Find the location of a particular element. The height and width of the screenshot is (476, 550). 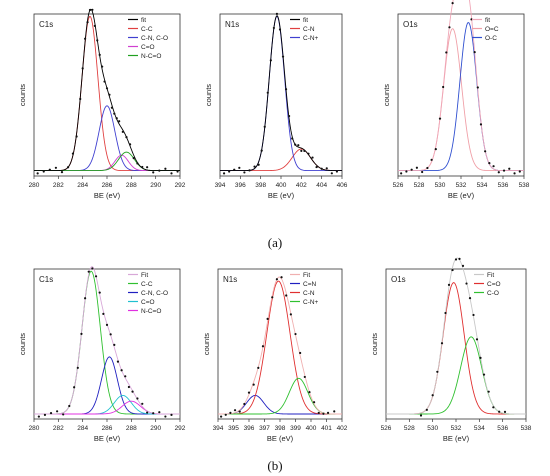

legend-entry: O=C is located at coordinates (492, 29).